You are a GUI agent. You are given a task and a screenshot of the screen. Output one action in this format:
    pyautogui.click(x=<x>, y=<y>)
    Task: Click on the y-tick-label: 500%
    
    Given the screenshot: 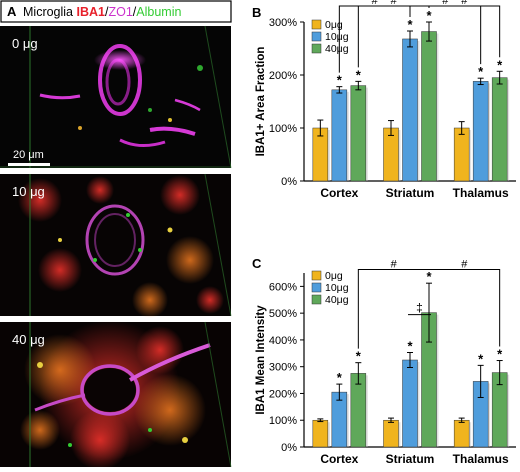 What is the action you would take?
    pyautogui.click(x=283, y=314)
    